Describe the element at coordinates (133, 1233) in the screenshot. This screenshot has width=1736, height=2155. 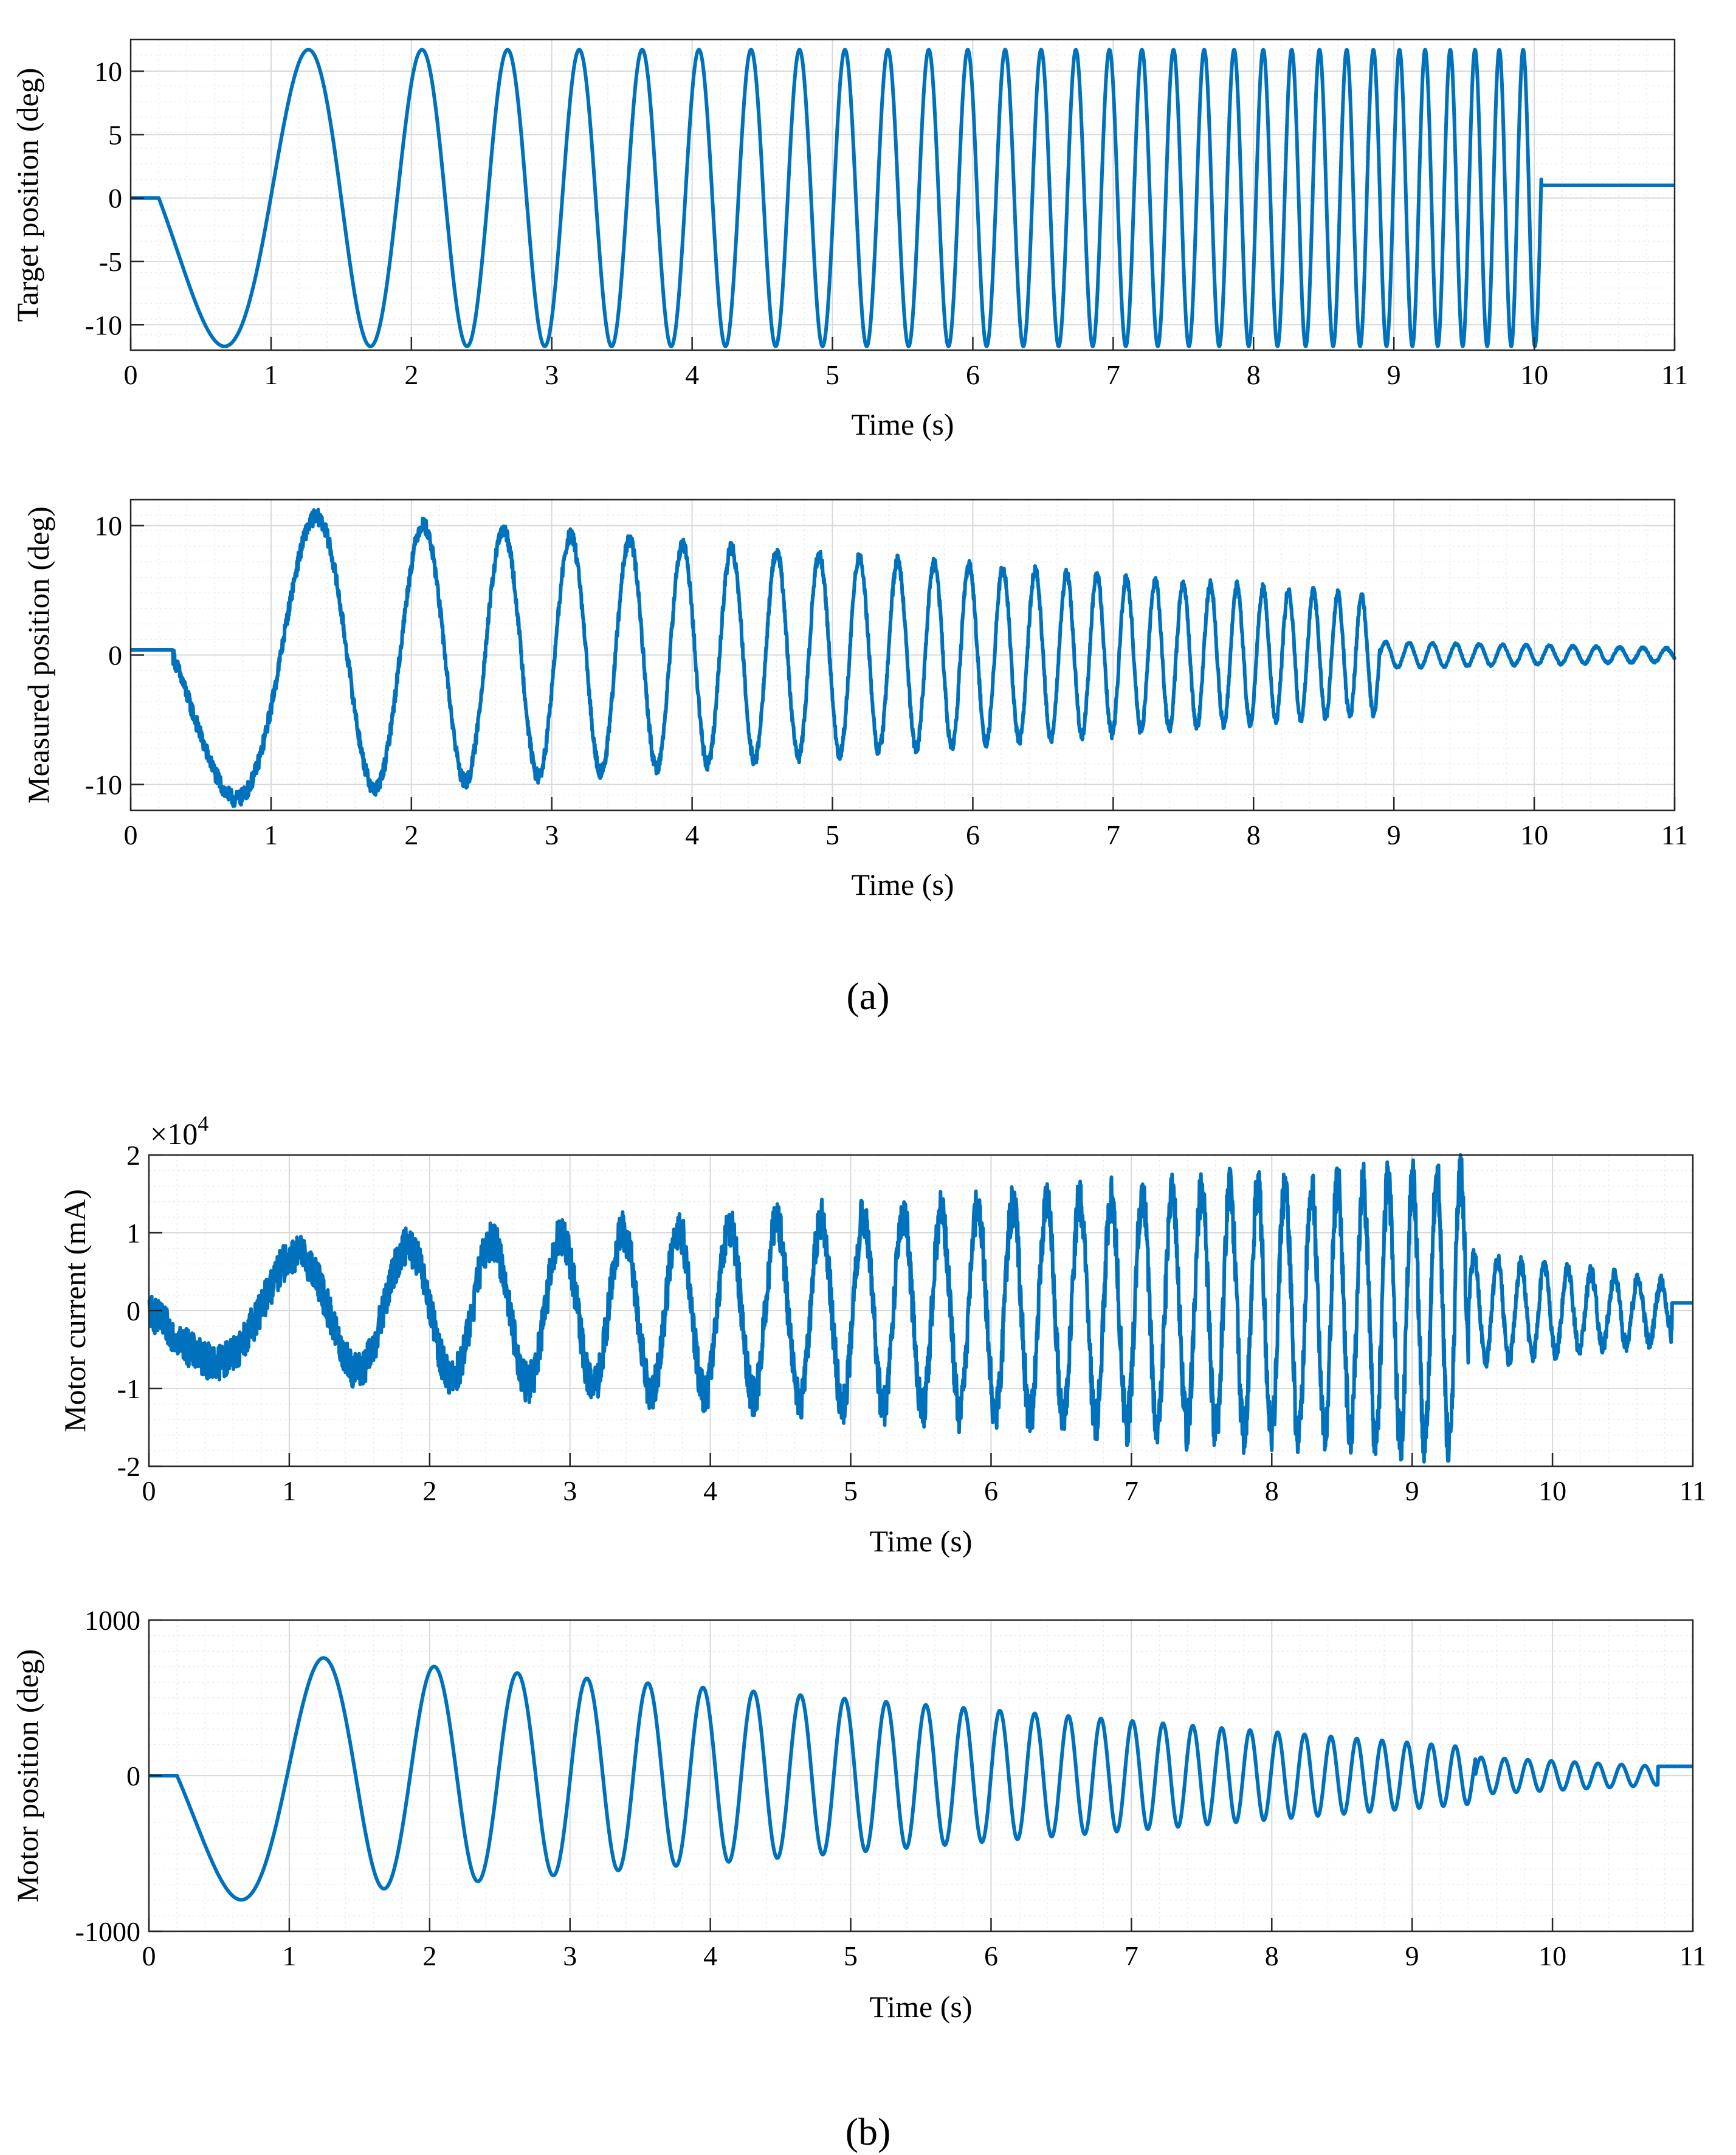
I see `y-tick-label: 1` at that location.